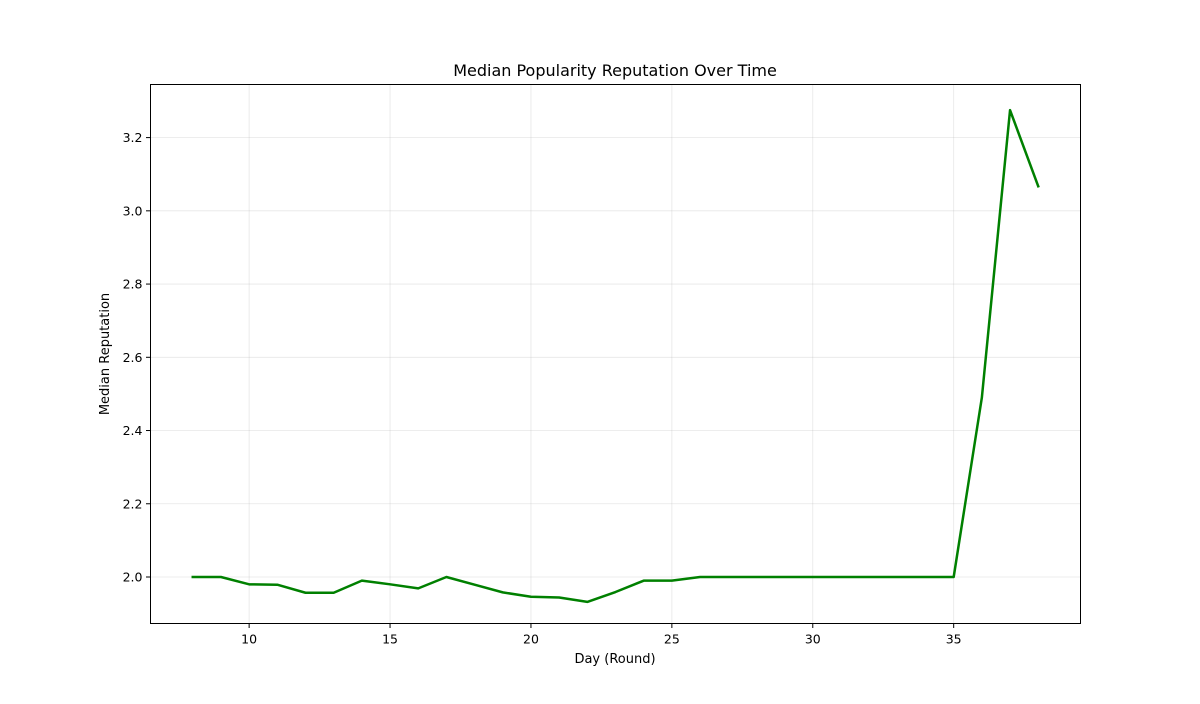 Image resolution: width=1200 pixels, height=704 pixels. I want to click on x-tick-label: 15, so click(390, 639).